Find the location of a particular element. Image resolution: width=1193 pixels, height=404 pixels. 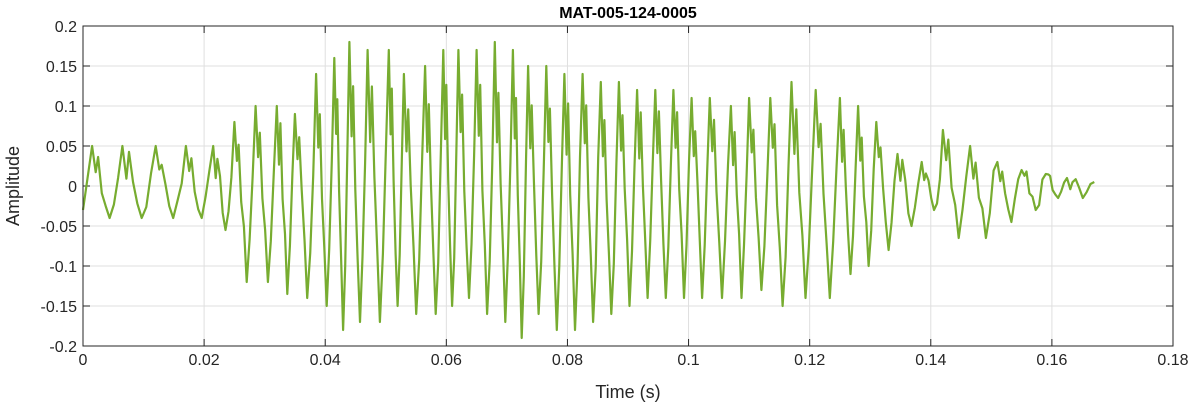

x-tick-label: 0.14 is located at coordinates (930, 360).